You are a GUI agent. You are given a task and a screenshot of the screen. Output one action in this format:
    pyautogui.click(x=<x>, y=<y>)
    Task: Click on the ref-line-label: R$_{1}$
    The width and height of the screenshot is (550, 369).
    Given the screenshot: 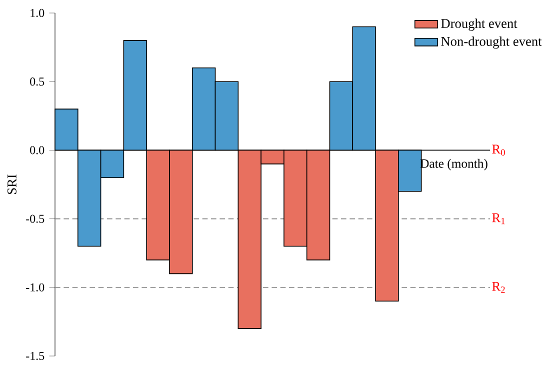 What is the action you would take?
    pyautogui.click(x=498, y=218)
    